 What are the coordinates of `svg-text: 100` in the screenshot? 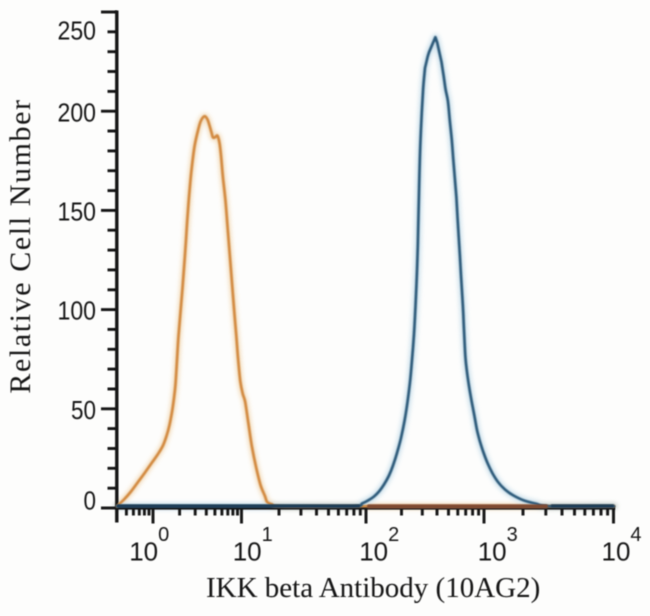 It's located at (77, 311).